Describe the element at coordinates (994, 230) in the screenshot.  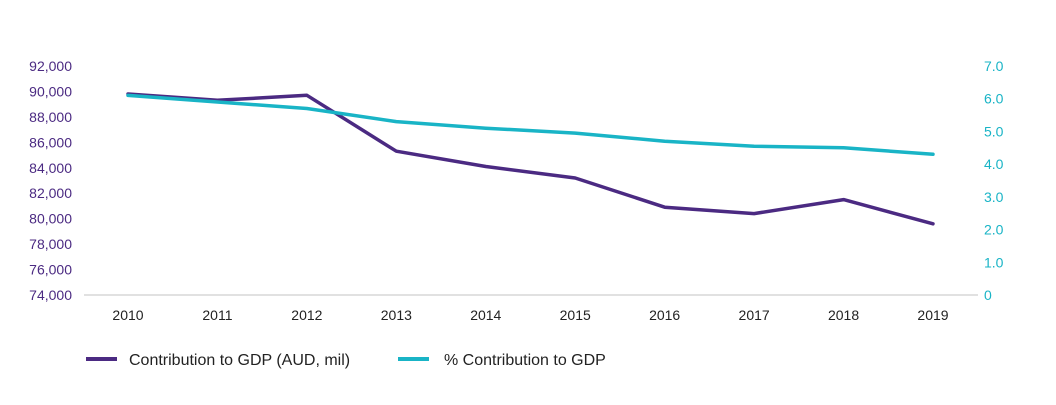
I see `right-axis-tick-label: 2.0` at that location.